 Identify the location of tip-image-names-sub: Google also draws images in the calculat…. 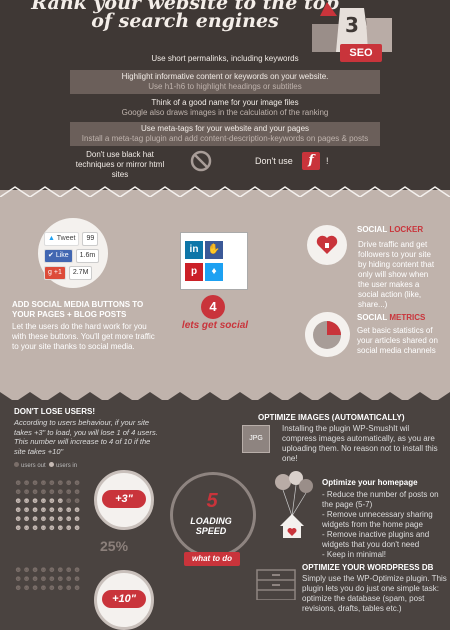
(225, 112).